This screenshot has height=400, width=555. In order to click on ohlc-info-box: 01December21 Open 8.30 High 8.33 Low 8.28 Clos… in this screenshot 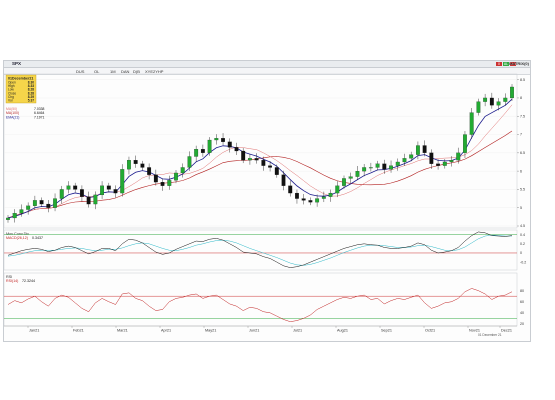, I will do `click(21, 89)`.